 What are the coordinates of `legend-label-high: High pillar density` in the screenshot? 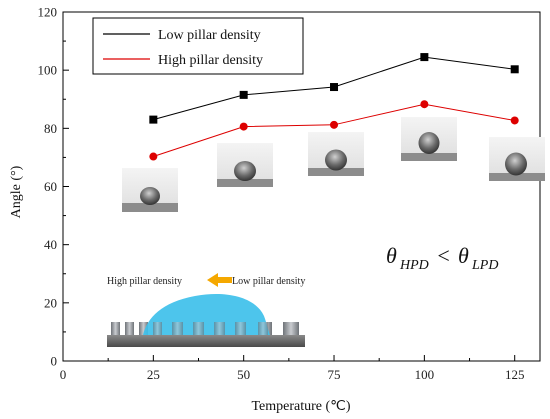 It's located at (210, 60).